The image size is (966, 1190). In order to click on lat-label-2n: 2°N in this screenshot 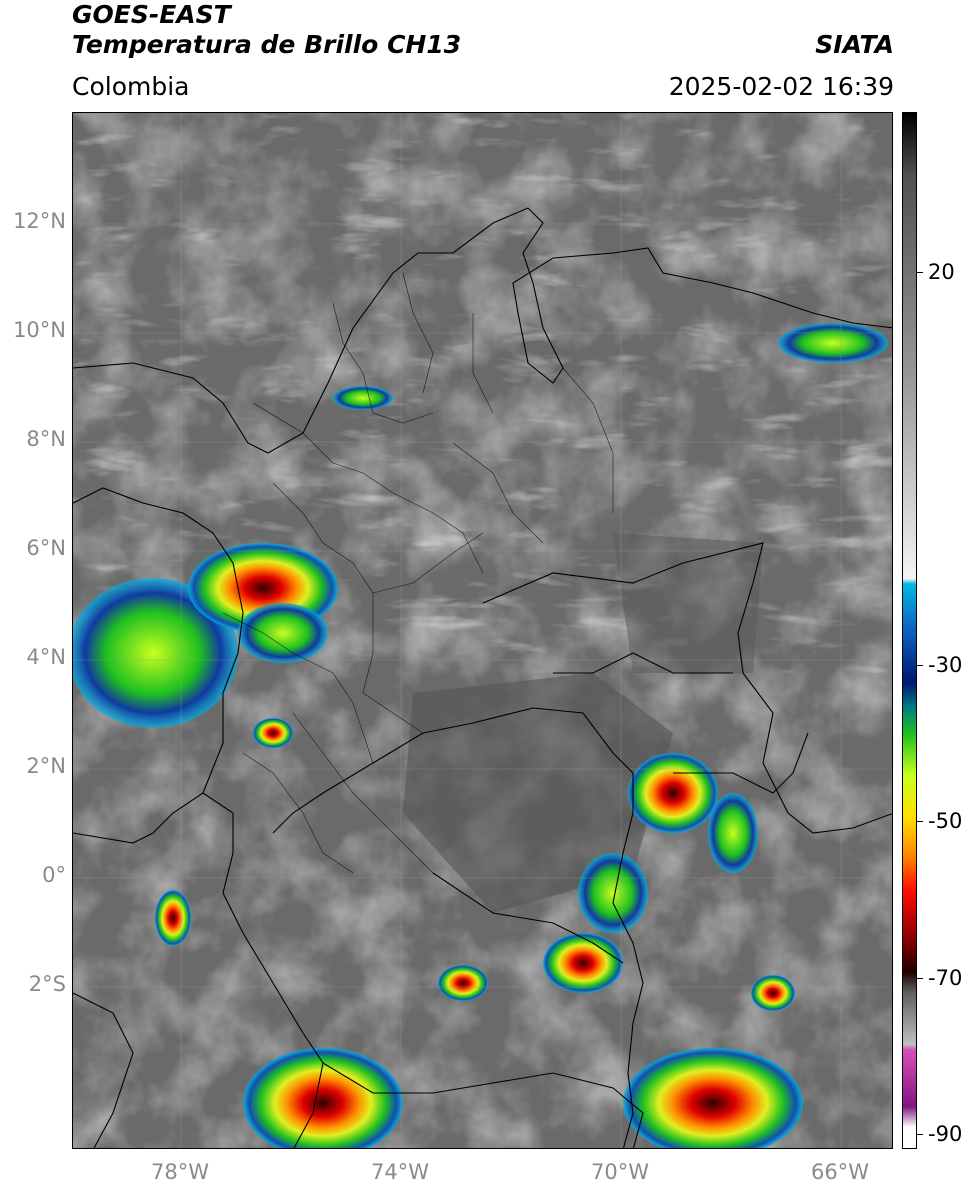, I will do `click(46, 766)`.